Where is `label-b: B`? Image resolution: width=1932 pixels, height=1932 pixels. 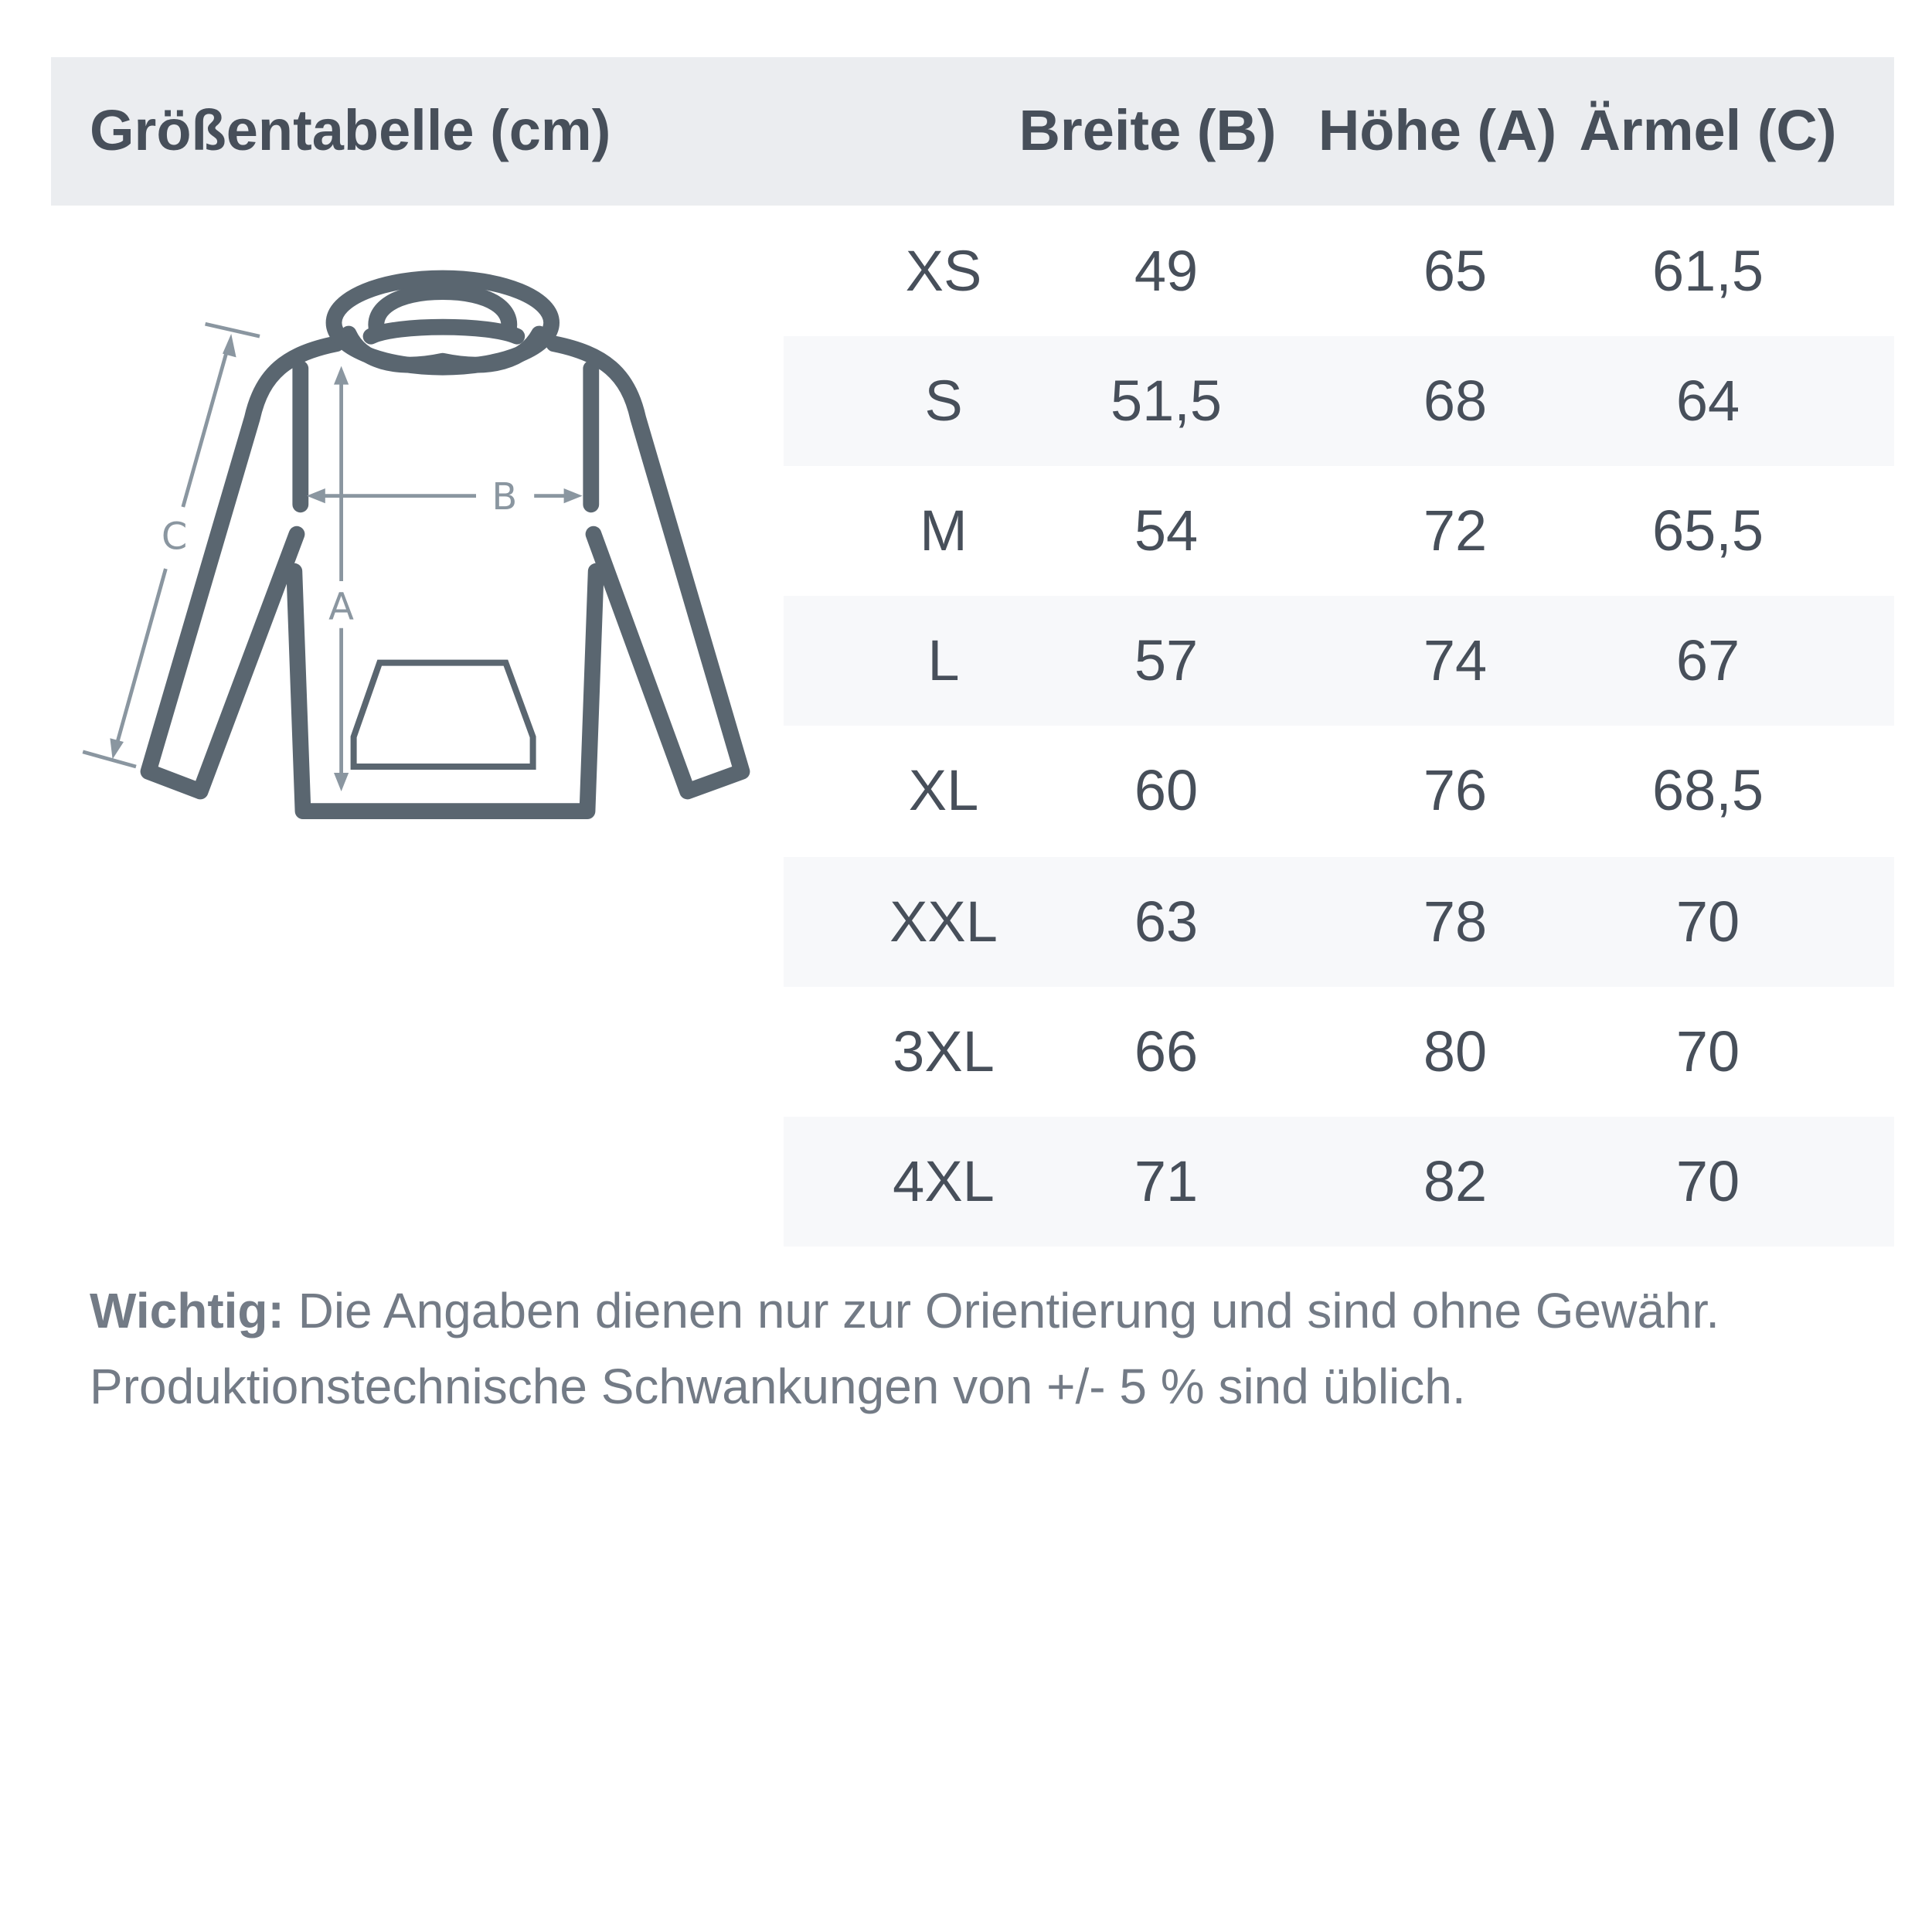
label-b: B is located at coordinates (505, 497).